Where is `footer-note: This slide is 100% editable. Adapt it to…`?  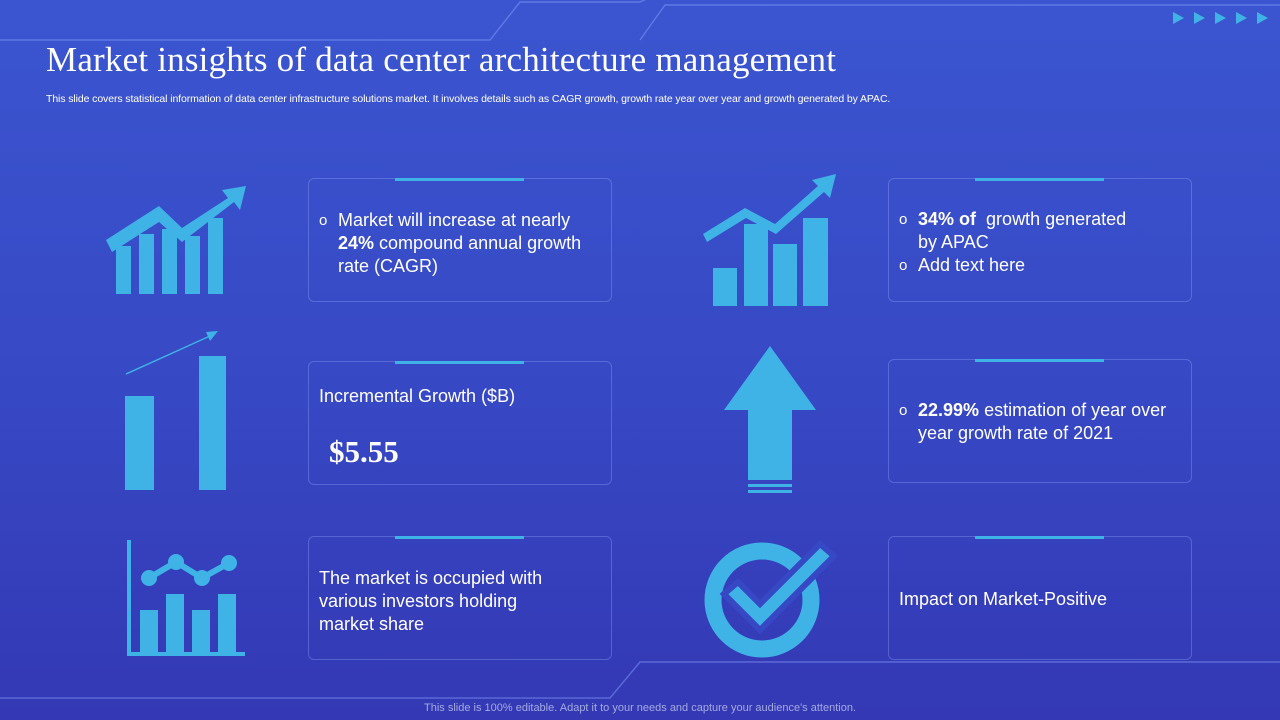 footer-note: This slide is 100% editable. Adapt it to… is located at coordinates (640, 708).